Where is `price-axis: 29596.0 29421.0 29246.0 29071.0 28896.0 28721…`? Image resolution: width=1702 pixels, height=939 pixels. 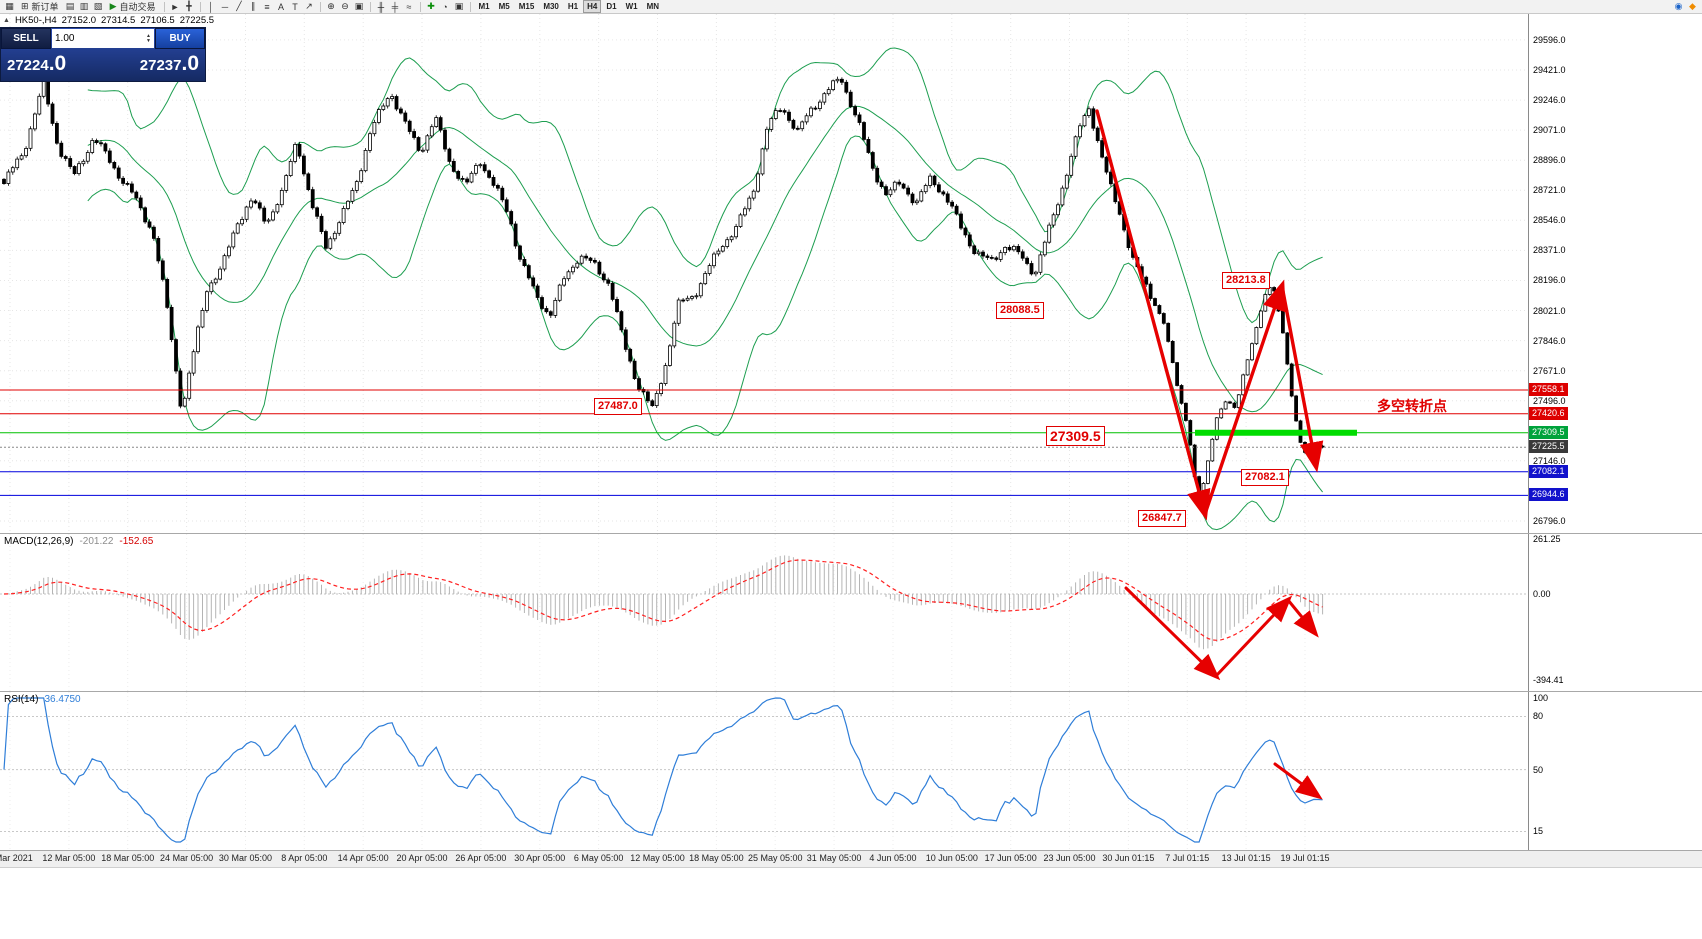 price-axis: 29596.0 29421.0 29246.0 29071.0 28896.0 28721… is located at coordinates (1615, 273).